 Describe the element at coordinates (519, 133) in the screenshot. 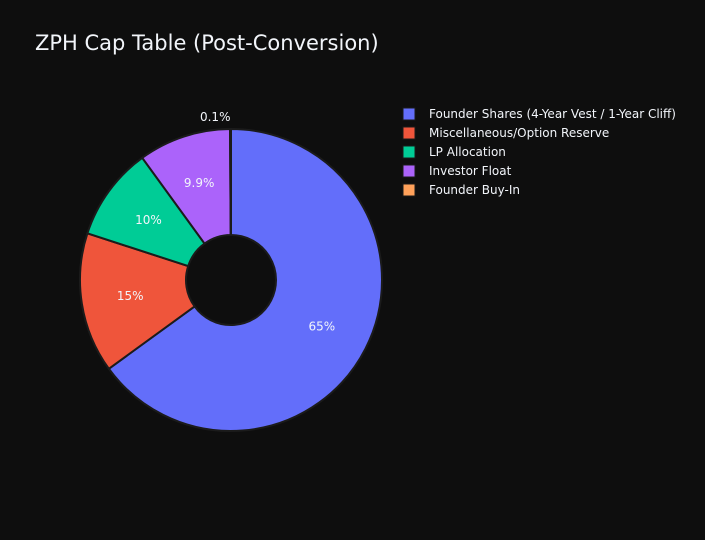

I see `legend-item-miscellaneous-option-reserve: Miscellaneous/Option Reserve` at that location.